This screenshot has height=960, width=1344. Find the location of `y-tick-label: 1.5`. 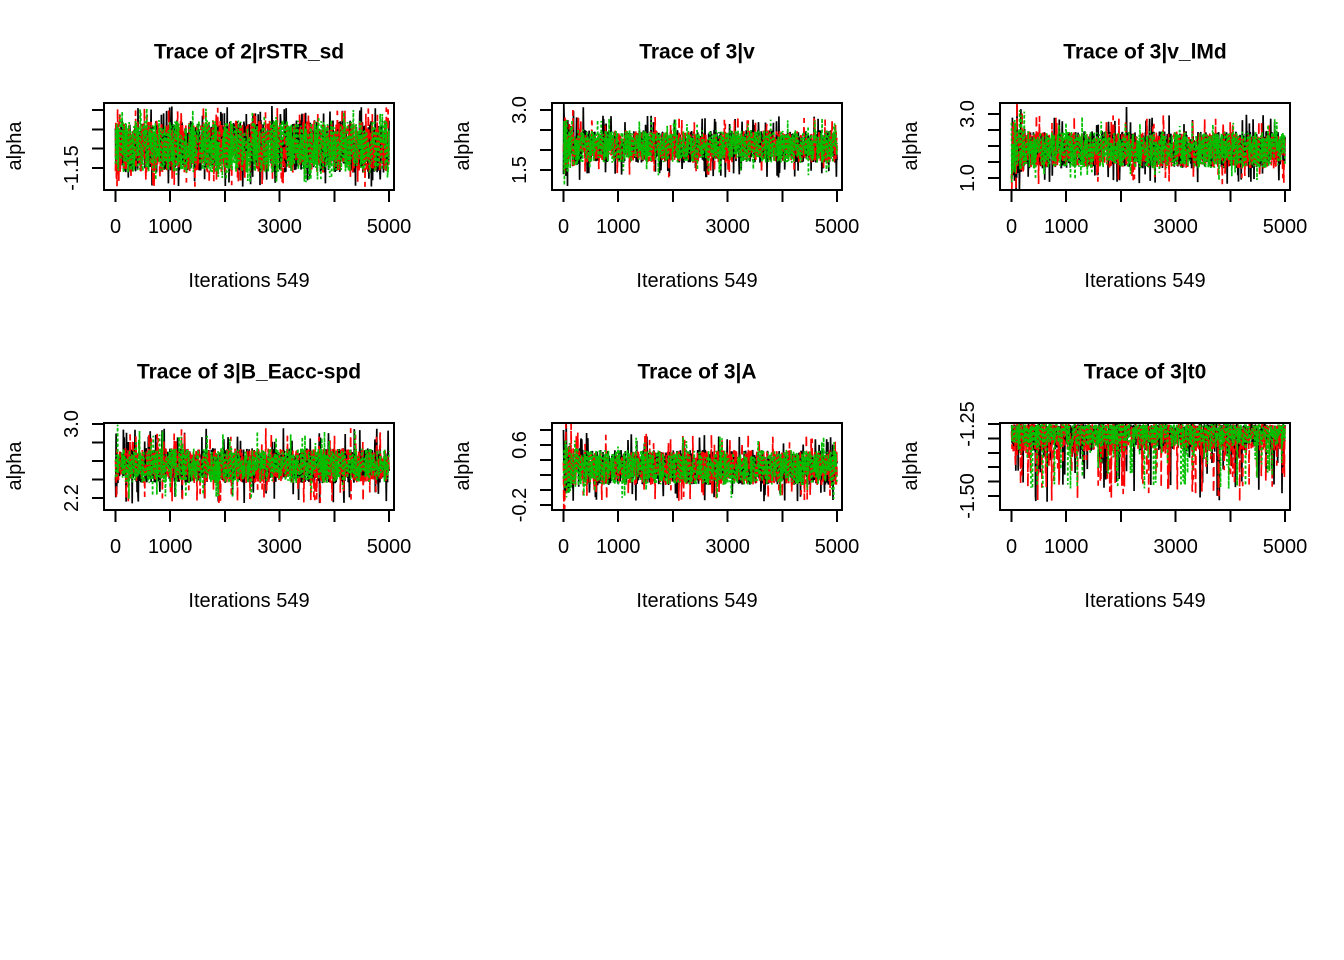

y-tick-label: 1.5 is located at coordinates (520, 170).